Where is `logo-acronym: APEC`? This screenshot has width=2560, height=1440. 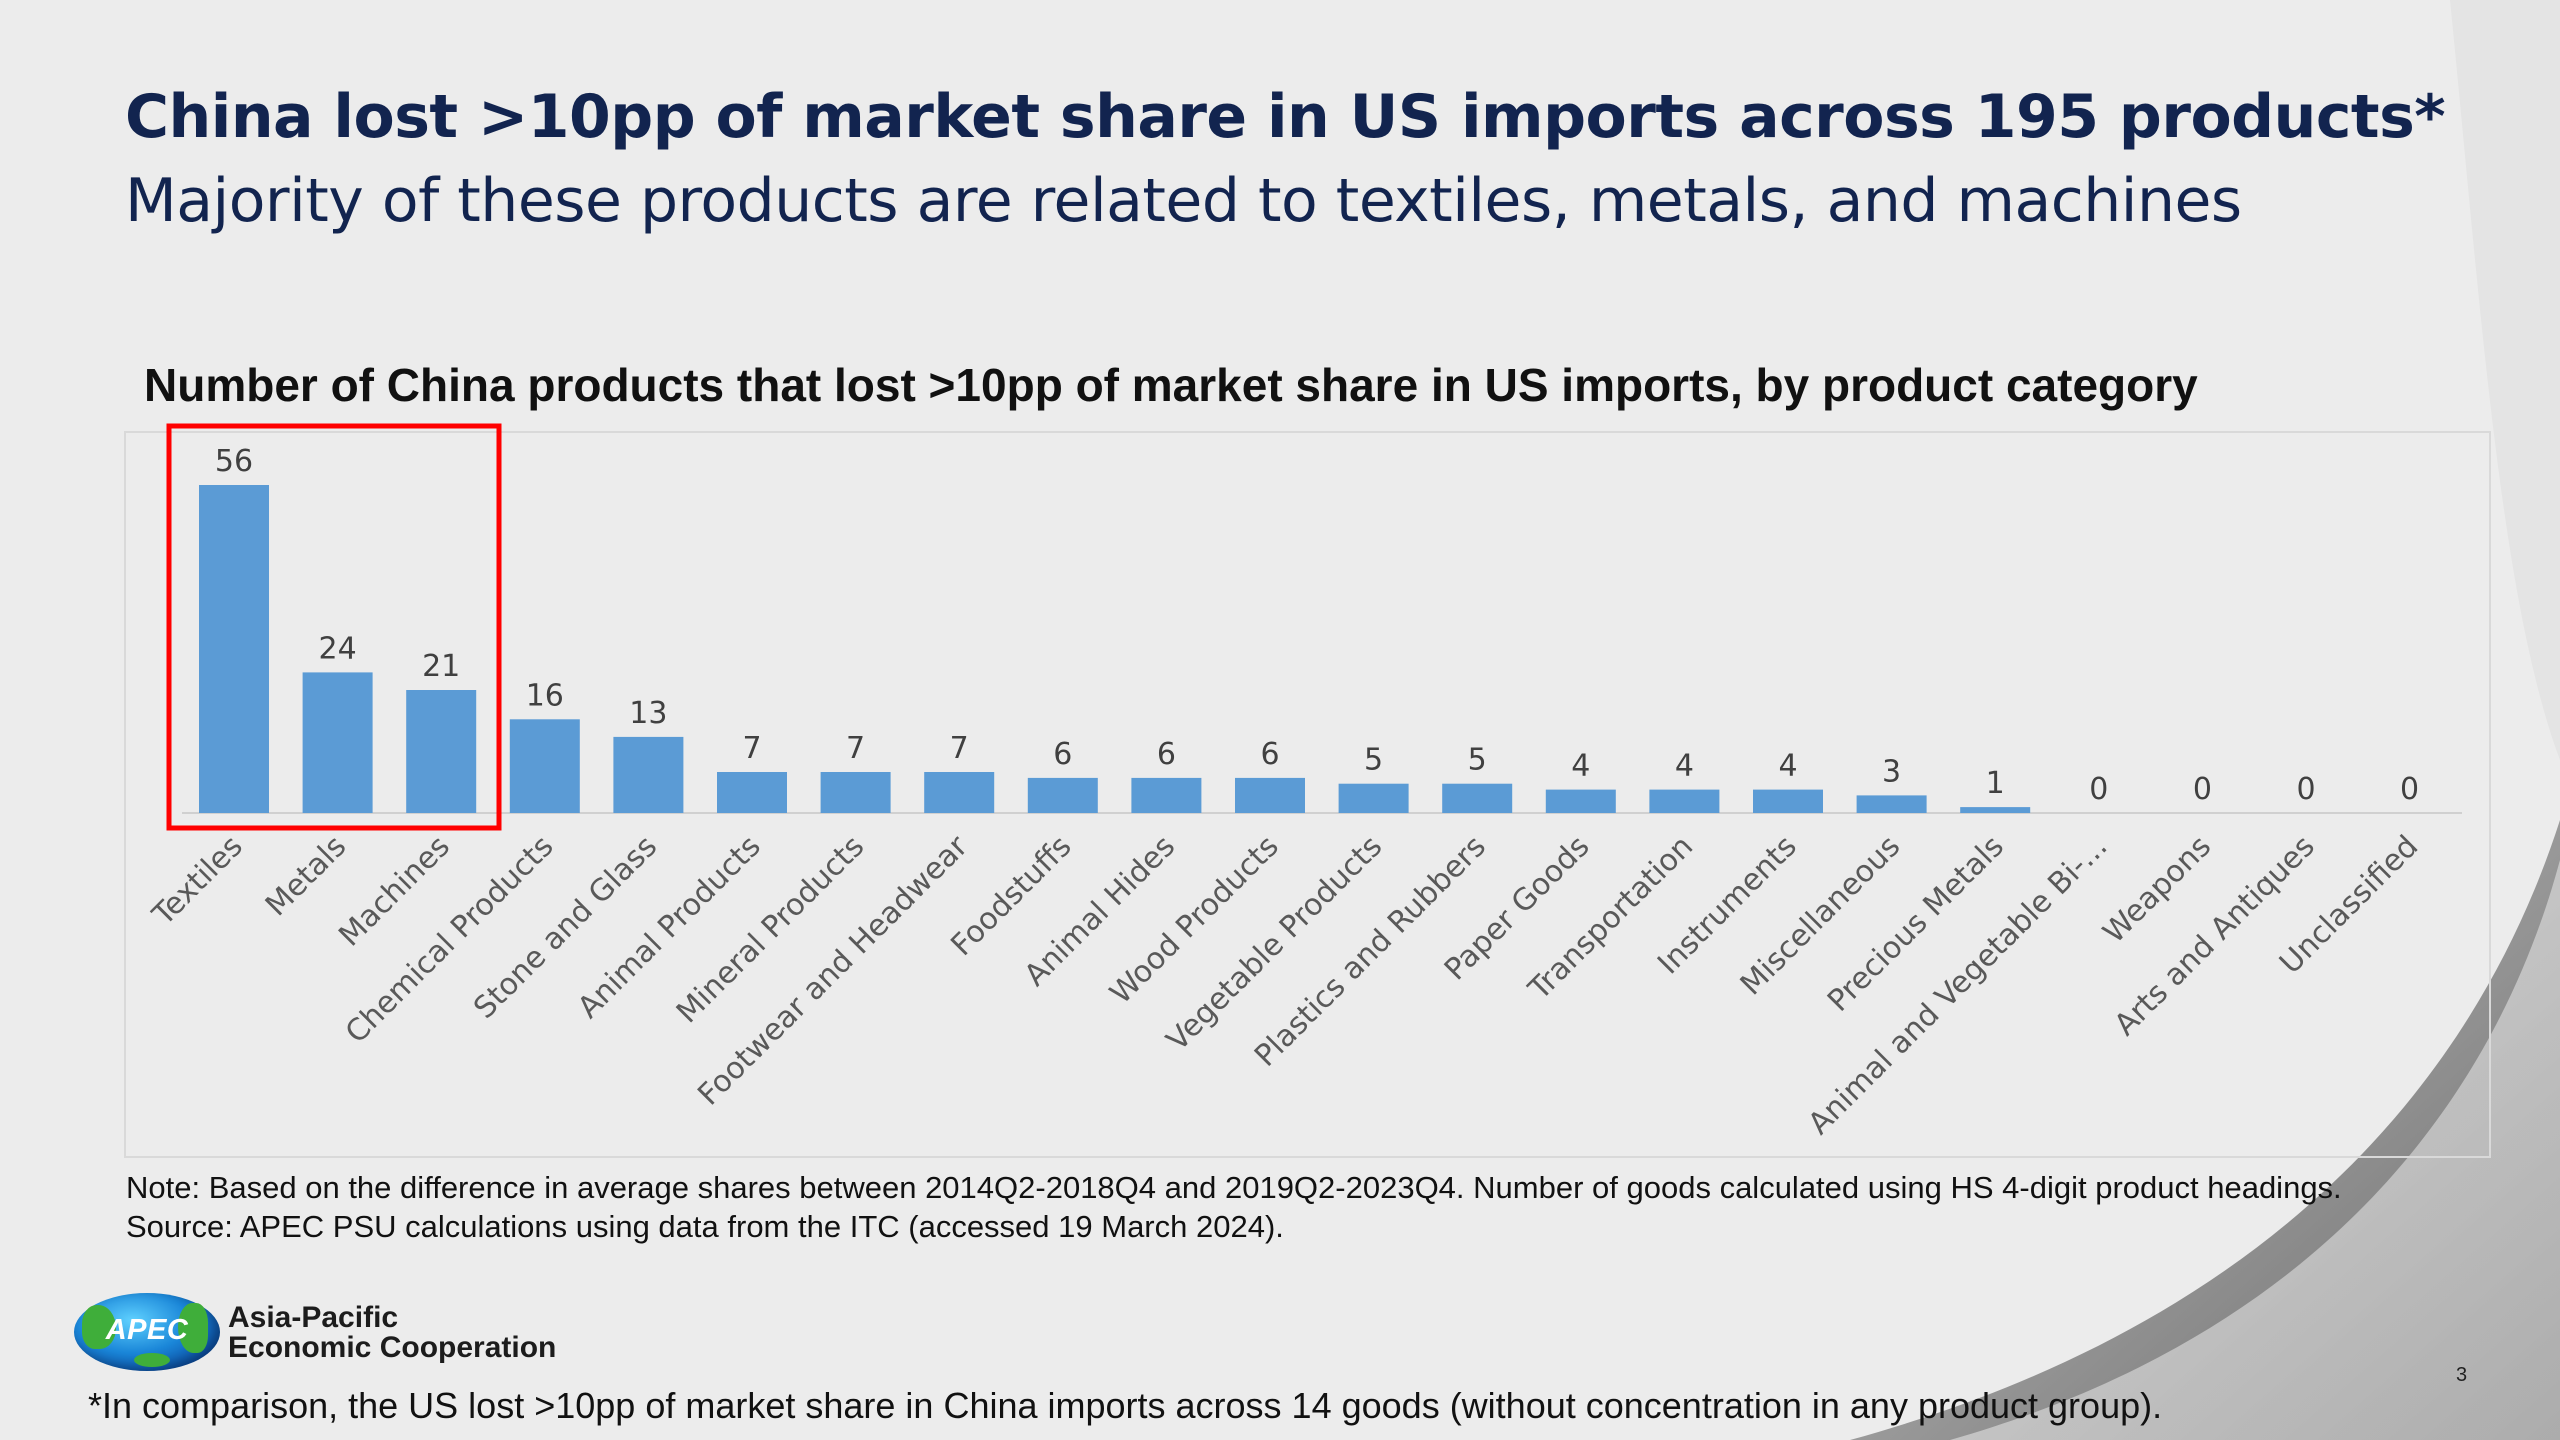
logo-acronym: APEC is located at coordinates (147, 1330).